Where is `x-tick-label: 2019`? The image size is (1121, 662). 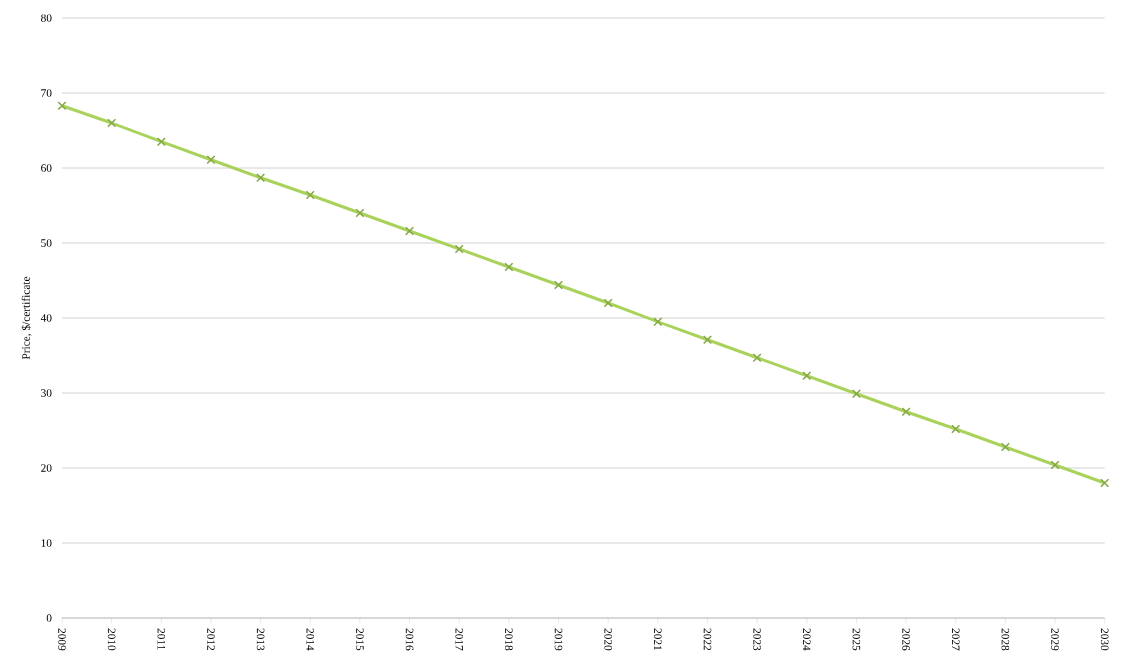 x-tick-label: 2019 is located at coordinates (558, 639).